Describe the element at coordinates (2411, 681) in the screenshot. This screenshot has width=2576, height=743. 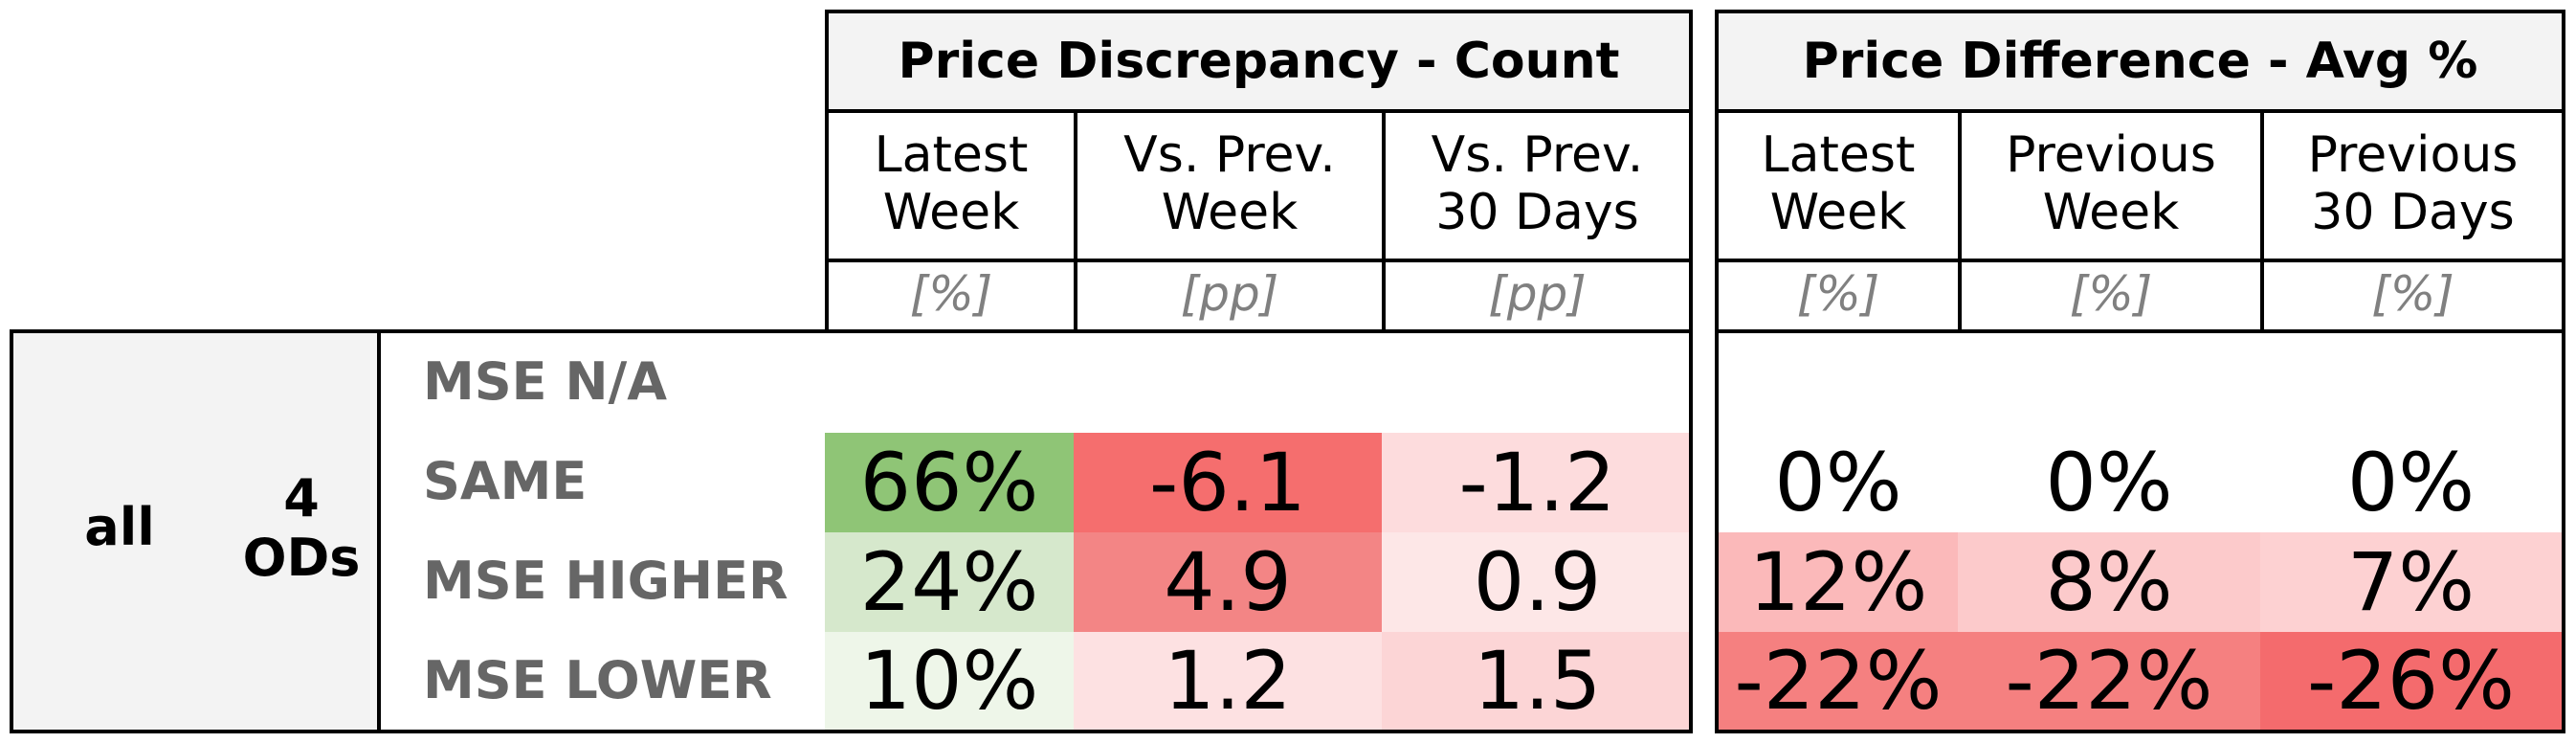
I see `table-cell: -26%` at that location.